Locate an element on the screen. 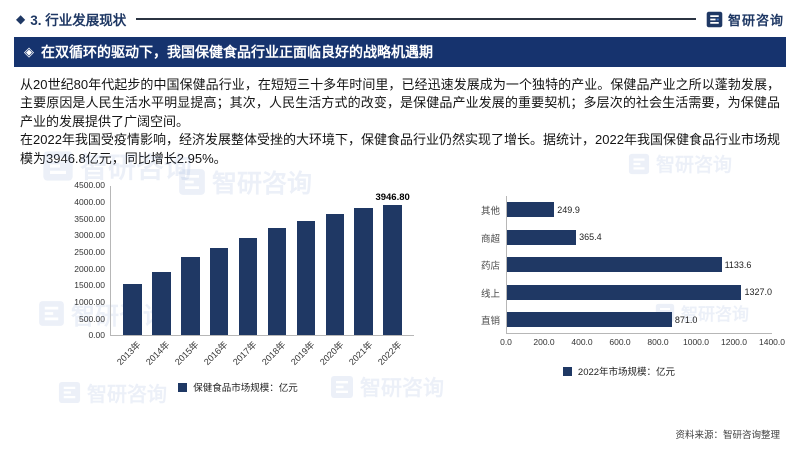 Image resolution: width=800 pixels, height=450 pixels. x-tick-text: 2020年 is located at coordinates (332, 353).